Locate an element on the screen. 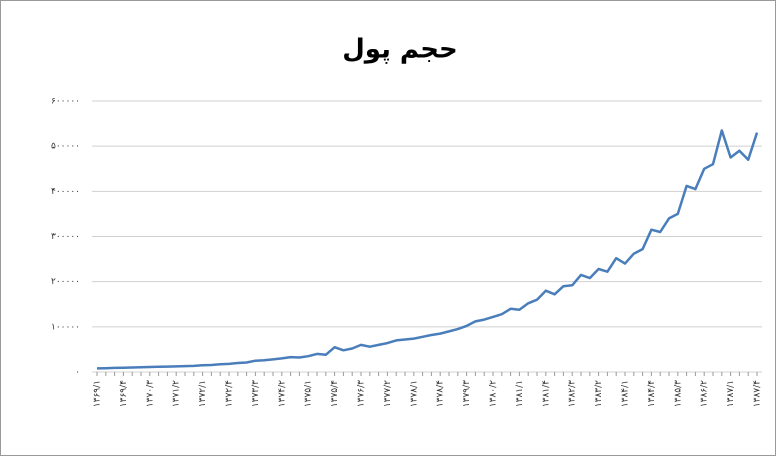 The image size is (776, 456). y-tick-label: ۵۰۰۰۰۰ is located at coordinates (65, 147).